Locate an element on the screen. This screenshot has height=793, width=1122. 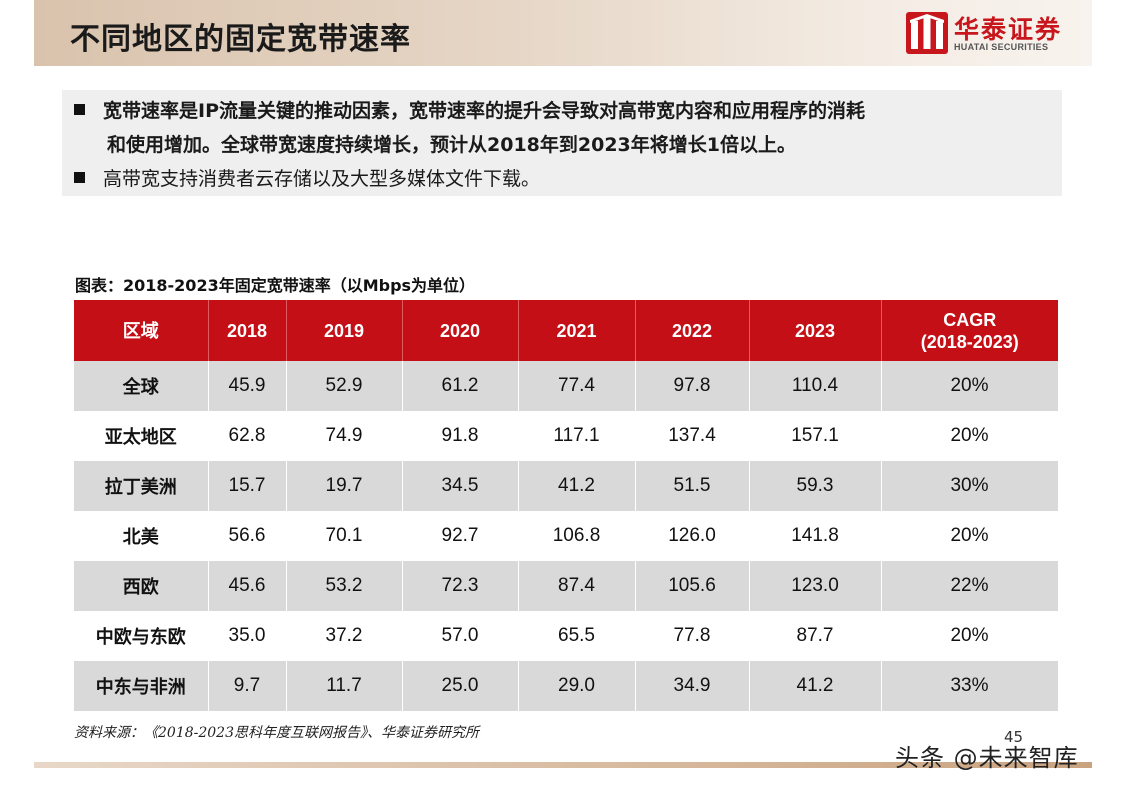
speed-cell: 123.0 is located at coordinates (815, 586).